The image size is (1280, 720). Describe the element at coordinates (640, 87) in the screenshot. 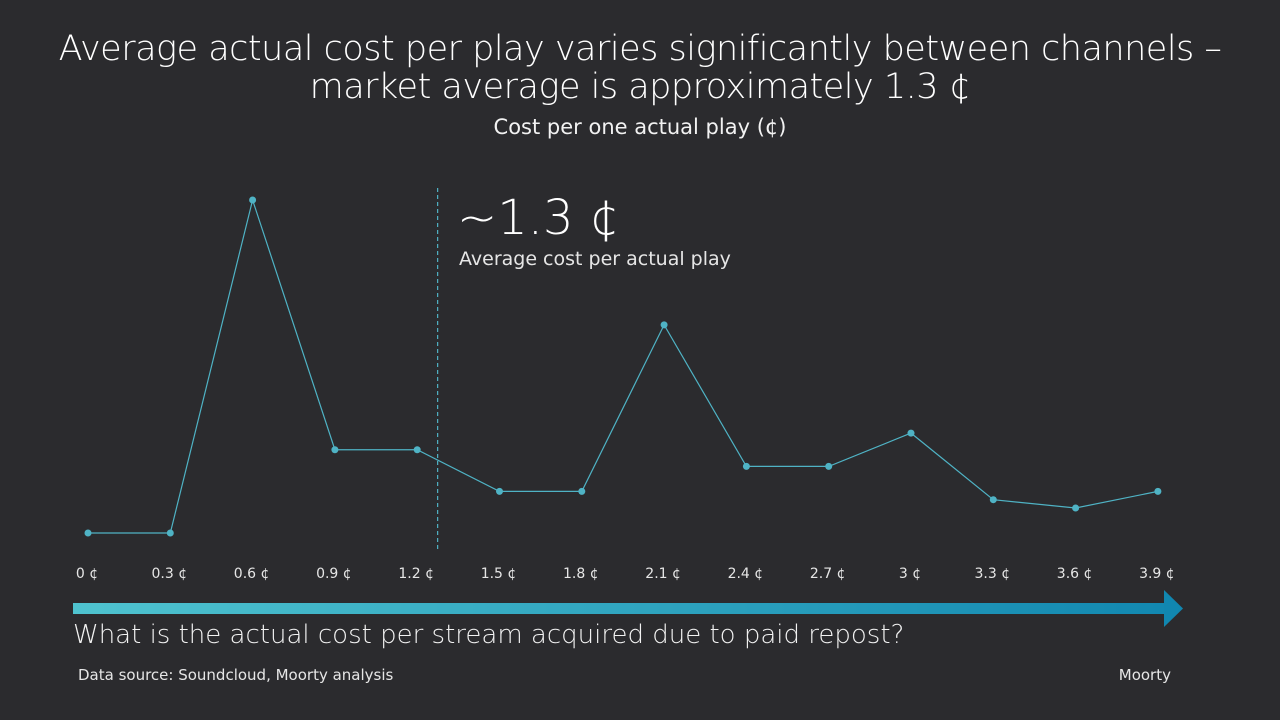

I see `title-line-2: market average is approximately 1.3 ¢` at that location.